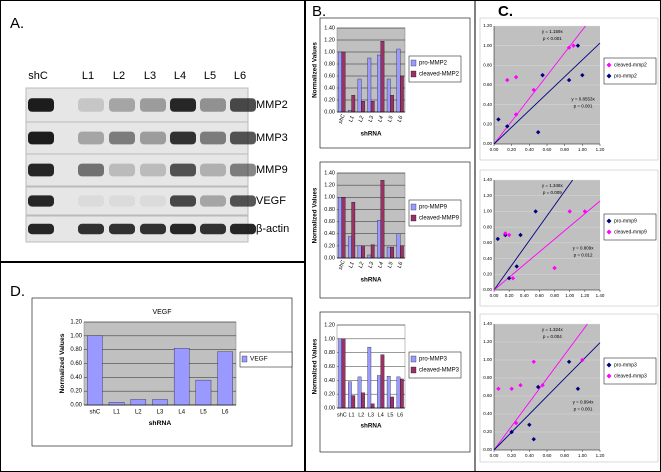  I want to click on x-tick-label: L3, so click(371, 415).